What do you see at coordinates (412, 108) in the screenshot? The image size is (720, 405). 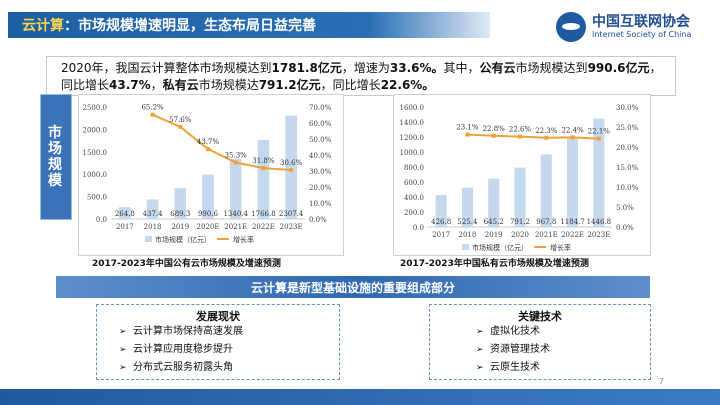 I see `left-axis-tick-label: 1600.0` at bounding box center [412, 108].